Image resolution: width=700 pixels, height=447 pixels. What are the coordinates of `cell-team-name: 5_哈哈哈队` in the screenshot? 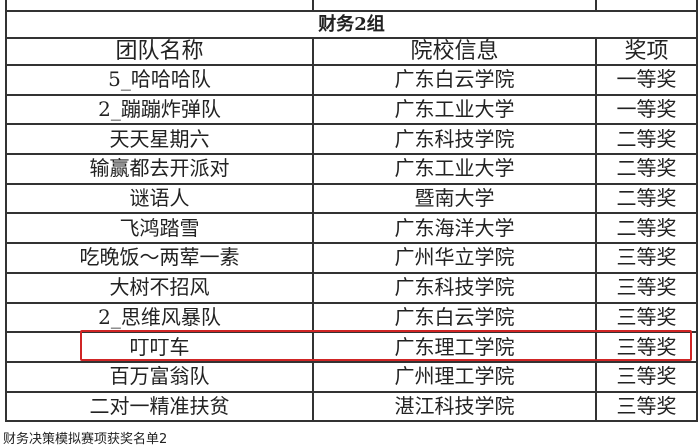 It's located at (159, 80).